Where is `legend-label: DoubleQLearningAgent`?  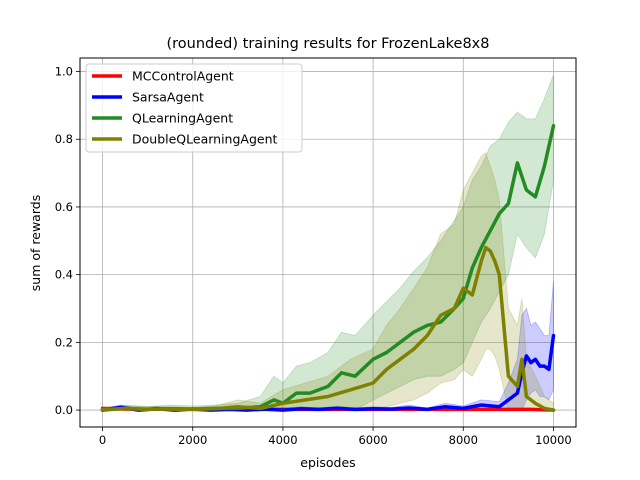
legend-label: DoubleQLearningAgent is located at coordinates (204, 139).